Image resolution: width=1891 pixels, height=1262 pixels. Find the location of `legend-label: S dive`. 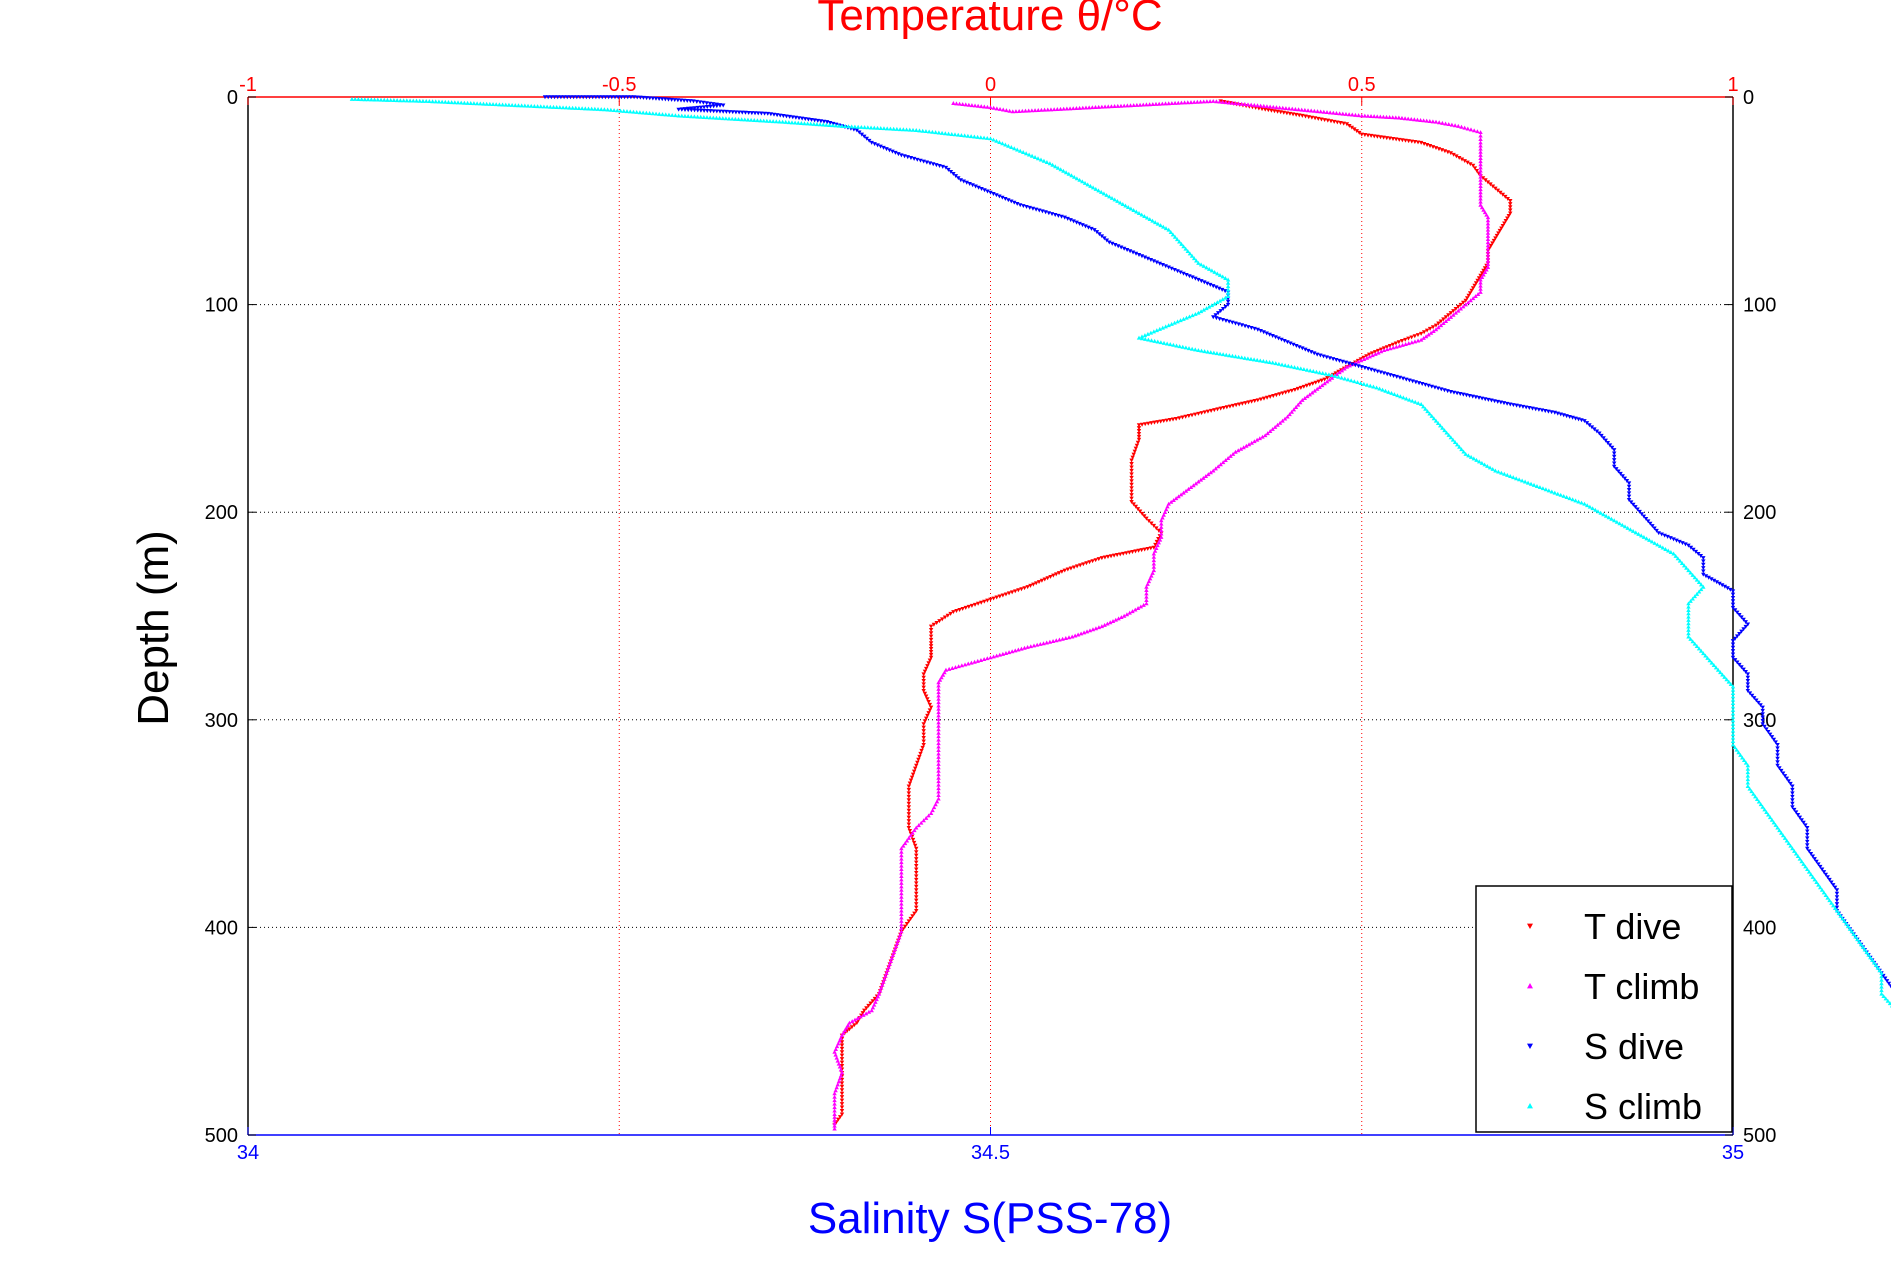

legend-label: S dive is located at coordinates (1634, 1046).